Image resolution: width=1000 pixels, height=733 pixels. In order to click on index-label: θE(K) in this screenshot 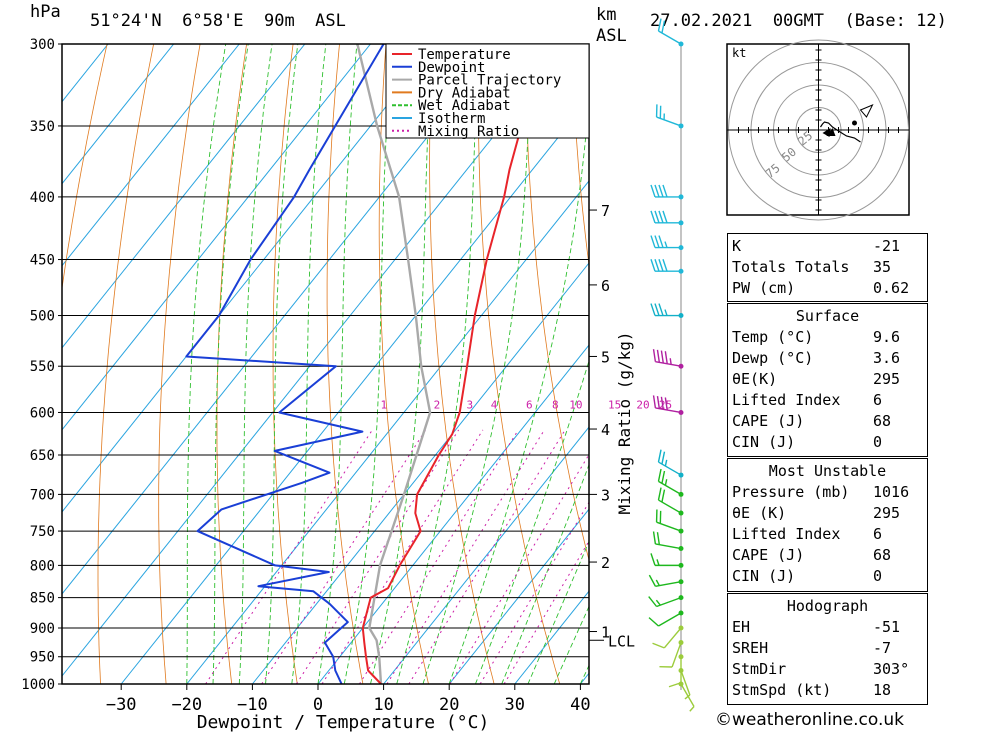, I will do `click(755, 379)`.